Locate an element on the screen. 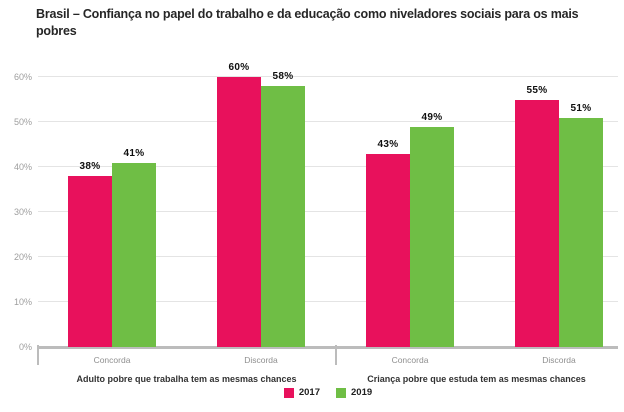  y-axis-tick-label: 60% is located at coordinates (22, 77).